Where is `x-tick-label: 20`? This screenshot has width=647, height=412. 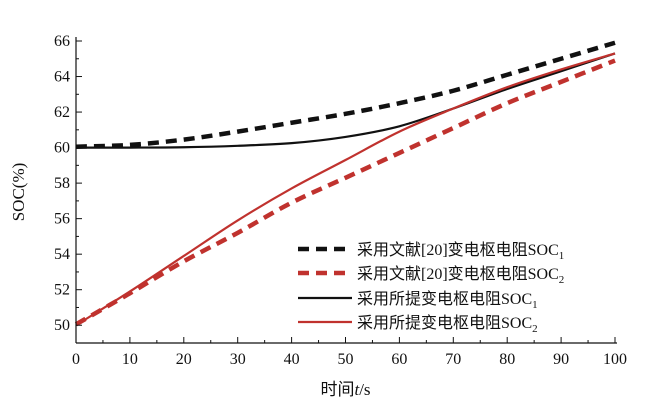
x-tick-label: 20 is located at coordinates (184, 359).